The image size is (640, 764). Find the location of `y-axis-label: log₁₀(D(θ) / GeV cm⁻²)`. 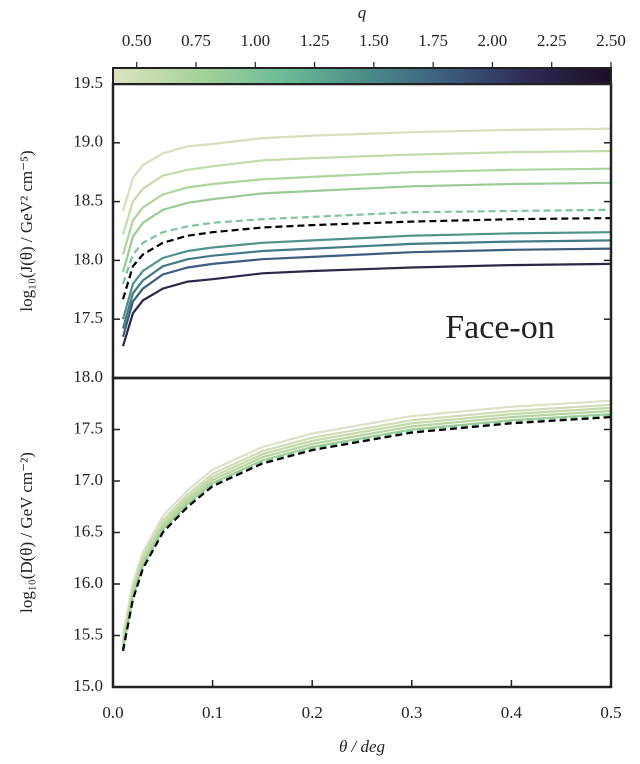

y-axis-label: log₁₀(D(θ) / GeV cm⁻²) is located at coordinates (26, 532).